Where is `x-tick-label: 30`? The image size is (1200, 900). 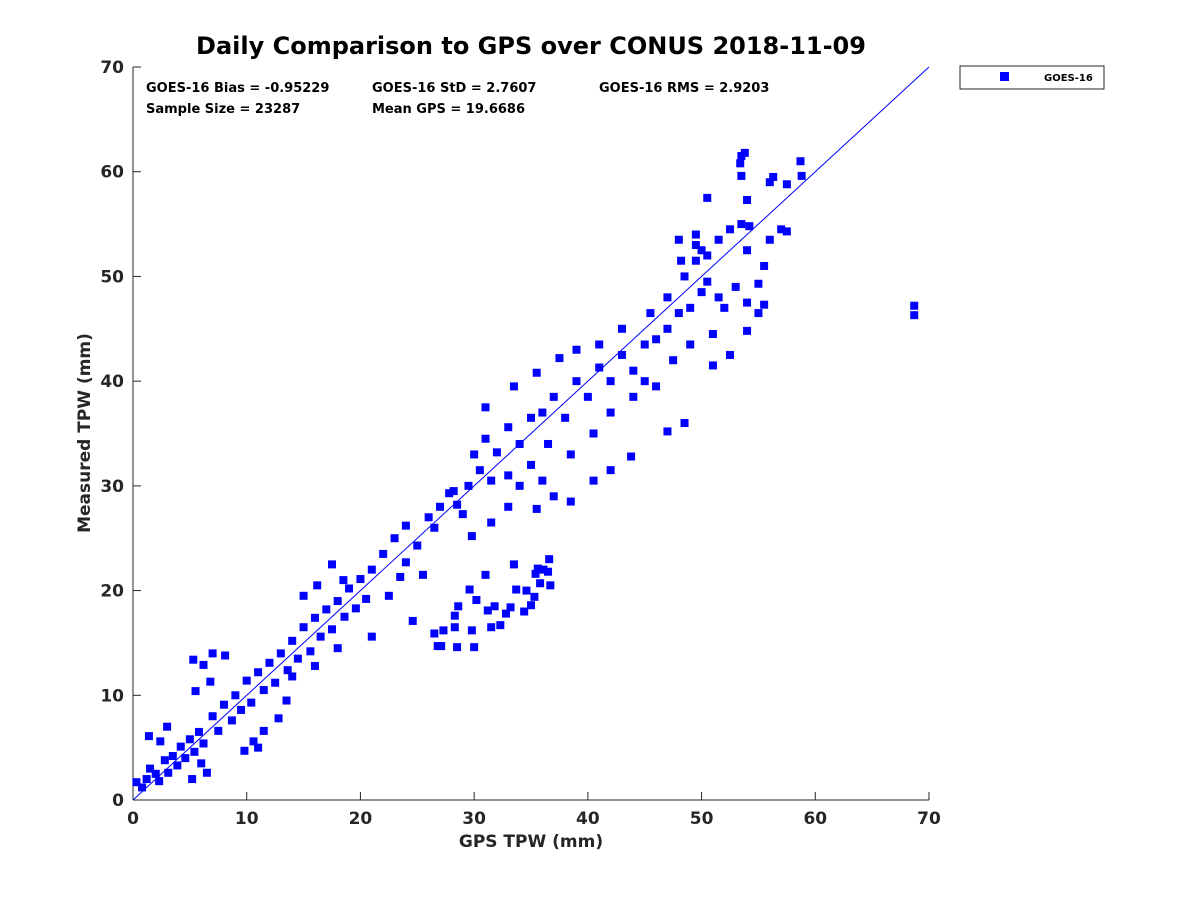
x-tick-label: 30 is located at coordinates (474, 819).